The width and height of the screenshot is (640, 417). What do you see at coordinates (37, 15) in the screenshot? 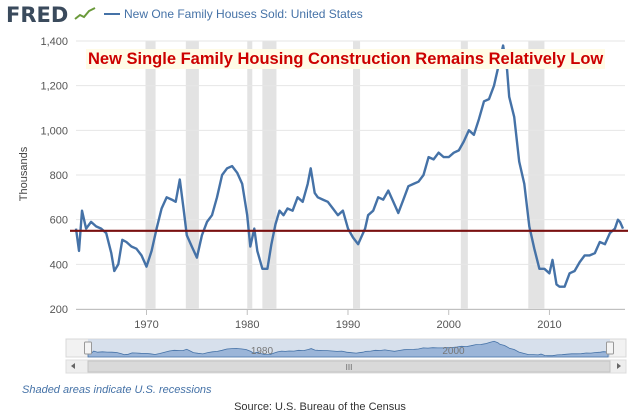
I see `fred-logo: FRED` at bounding box center [37, 15].